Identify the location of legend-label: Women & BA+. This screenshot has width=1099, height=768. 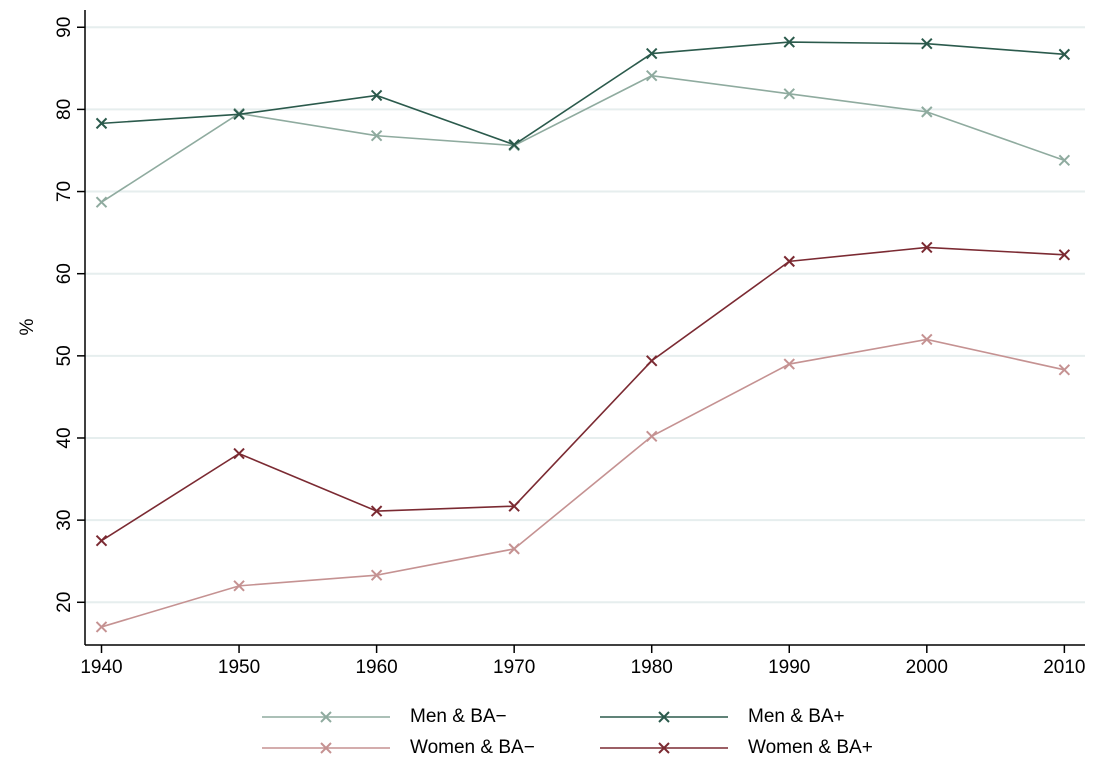
(810, 747).